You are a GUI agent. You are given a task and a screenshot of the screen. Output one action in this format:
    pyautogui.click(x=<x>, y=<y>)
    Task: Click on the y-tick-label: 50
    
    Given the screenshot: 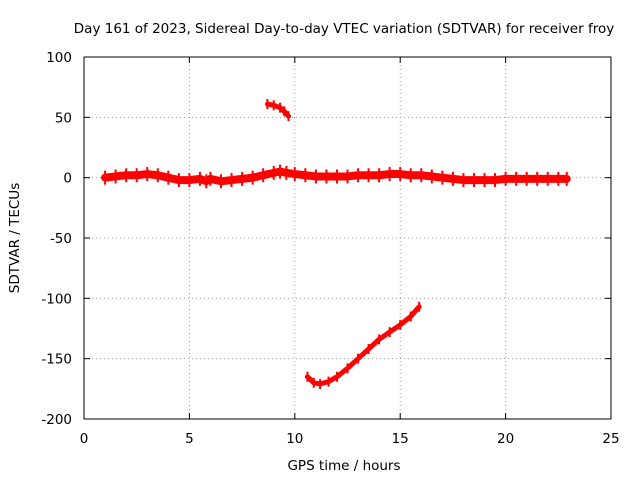 What is the action you would take?
    pyautogui.click(x=63, y=118)
    